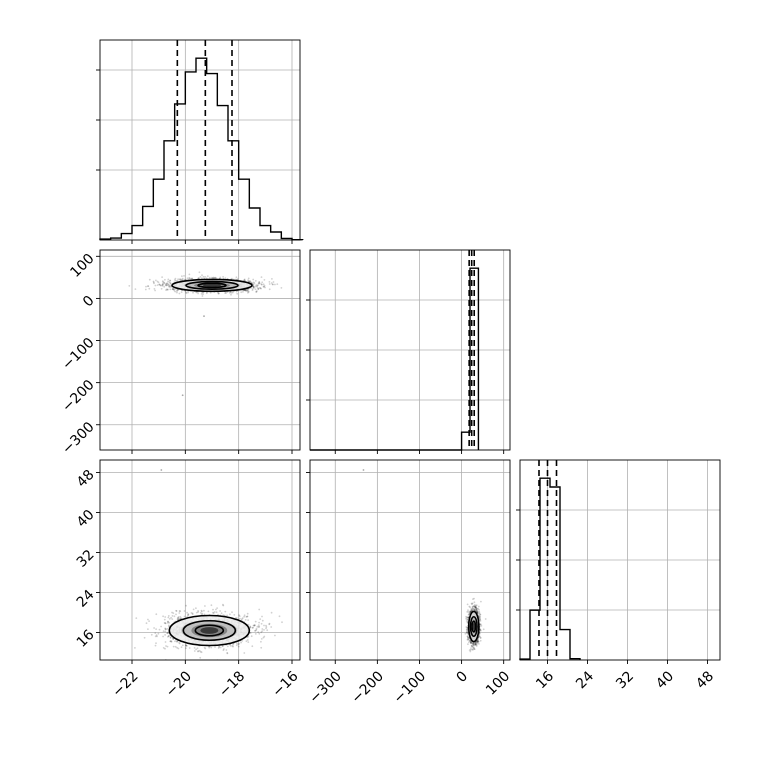  I want to click on x-tick-label: 40, so click(665, 680).